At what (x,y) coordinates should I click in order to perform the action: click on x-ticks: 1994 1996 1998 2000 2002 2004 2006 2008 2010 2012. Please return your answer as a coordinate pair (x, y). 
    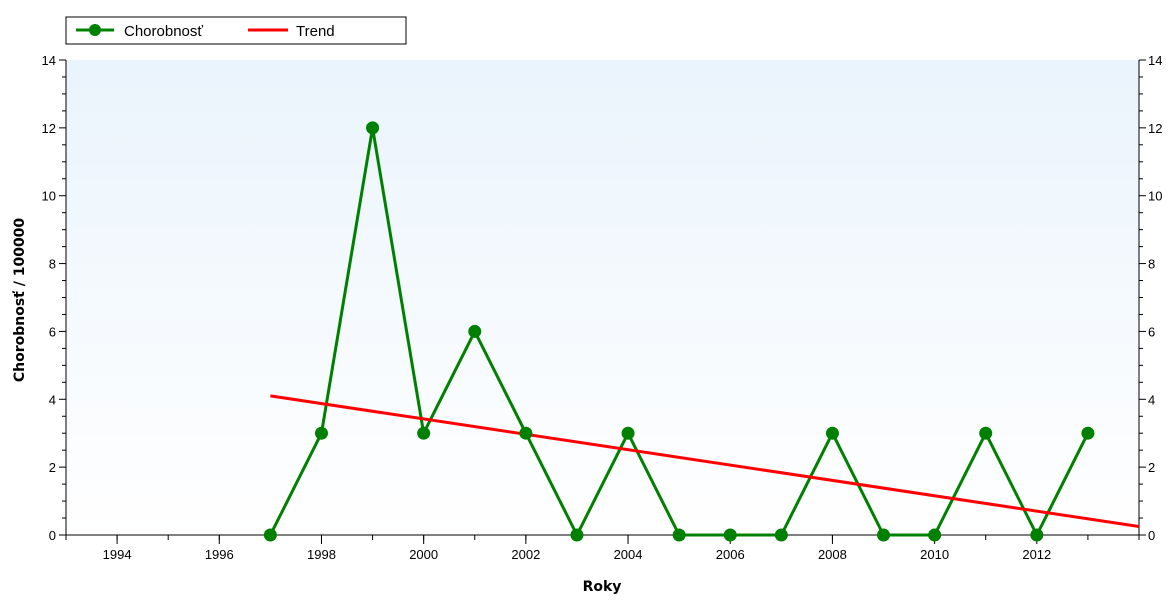
    Looking at the image, I should click on (602, 548).